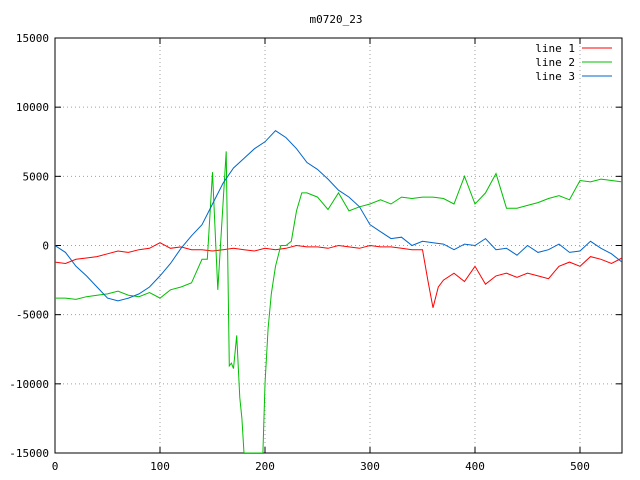  What do you see at coordinates (555, 48) in the screenshot?
I see `legend-label-1: line 1` at bounding box center [555, 48].